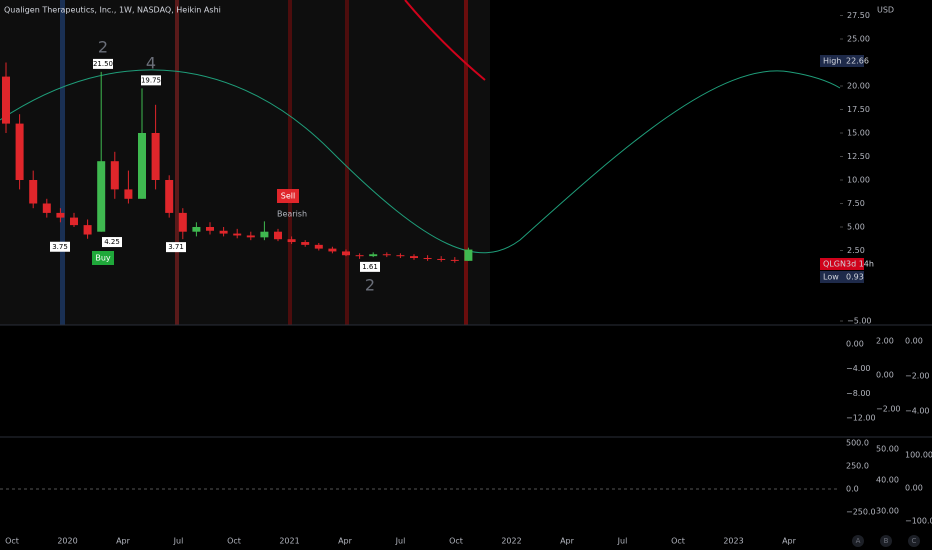 The height and width of the screenshot is (550, 932). I want to click on currency: USD, so click(885, 10).